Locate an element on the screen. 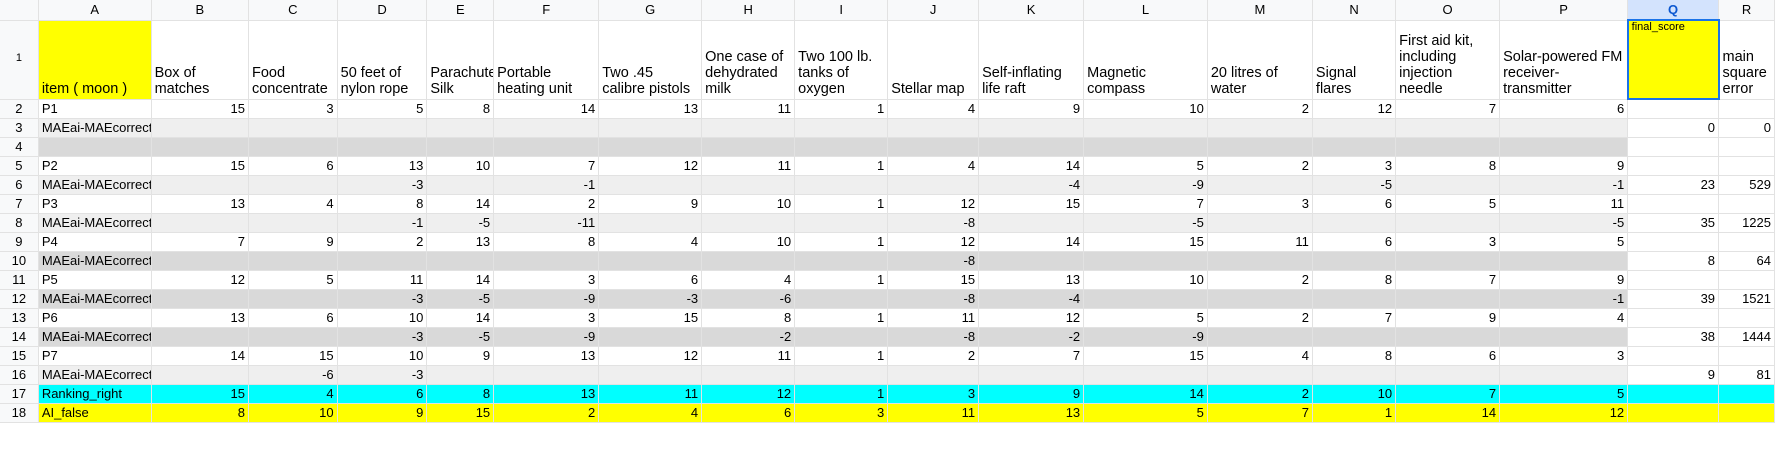 The width and height of the screenshot is (1775, 450). cell-l7: 7 is located at coordinates (1145, 204).